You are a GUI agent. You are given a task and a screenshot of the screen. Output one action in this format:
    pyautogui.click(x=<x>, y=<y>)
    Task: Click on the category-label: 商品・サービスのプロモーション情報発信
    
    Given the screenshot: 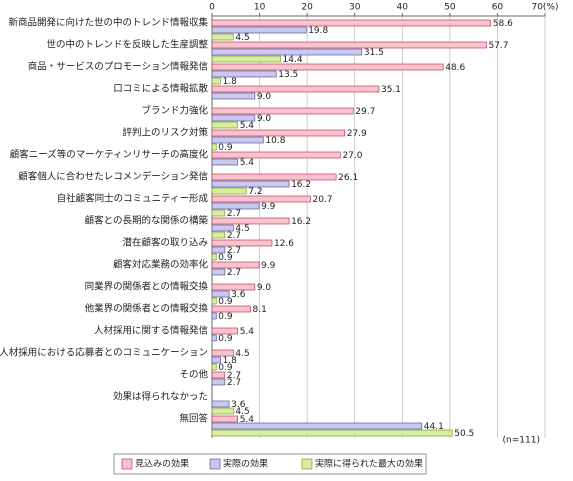 What is the action you would take?
    pyautogui.click(x=118, y=67)
    